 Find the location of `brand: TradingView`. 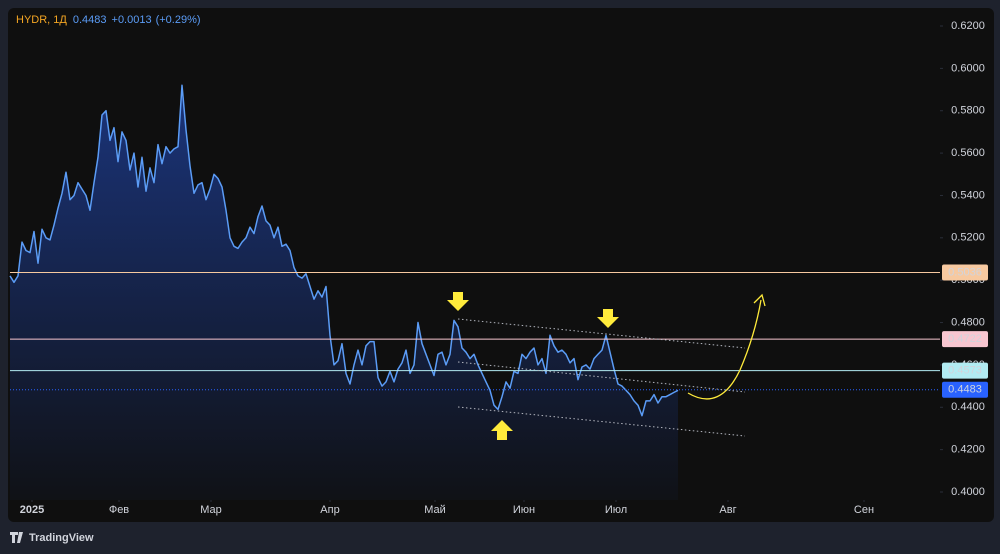

brand: TradingView is located at coordinates (61, 538).